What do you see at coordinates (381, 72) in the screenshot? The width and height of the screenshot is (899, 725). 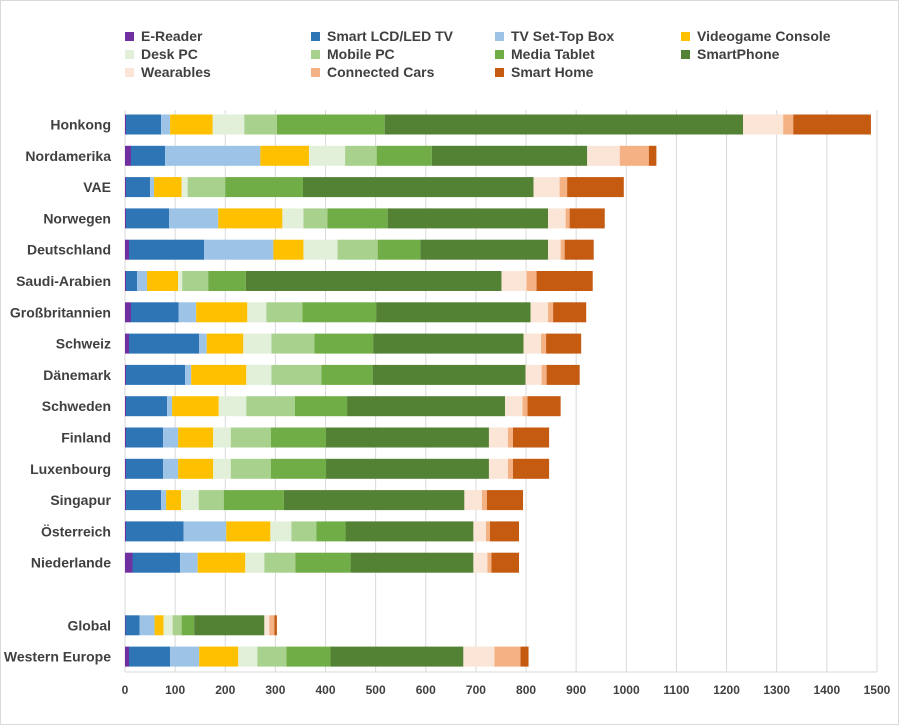 I see `legend-label: Connected Cars` at bounding box center [381, 72].